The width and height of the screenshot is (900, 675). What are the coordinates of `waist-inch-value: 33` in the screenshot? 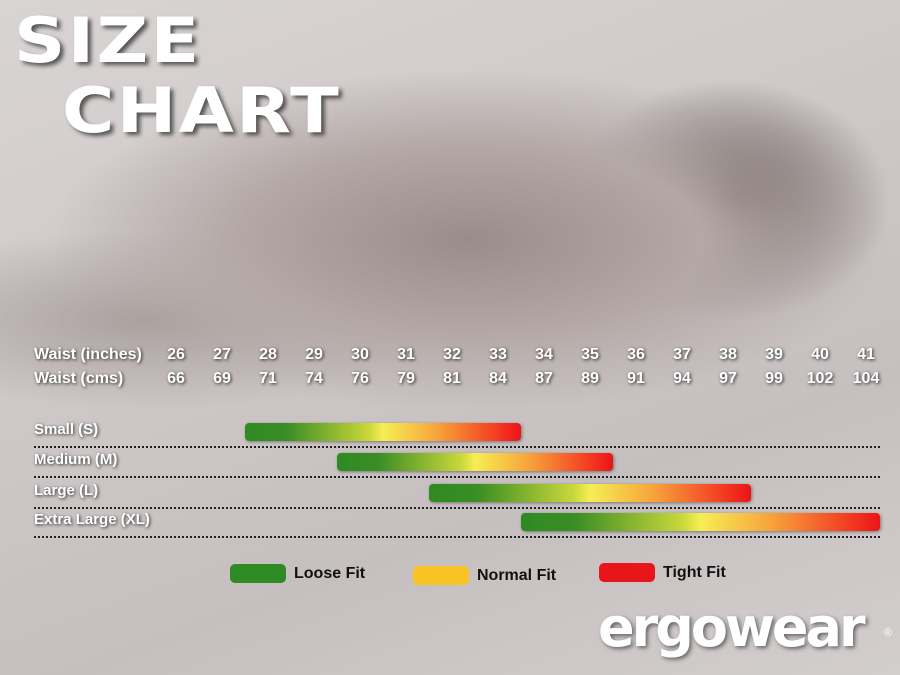 It's located at (498, 354).